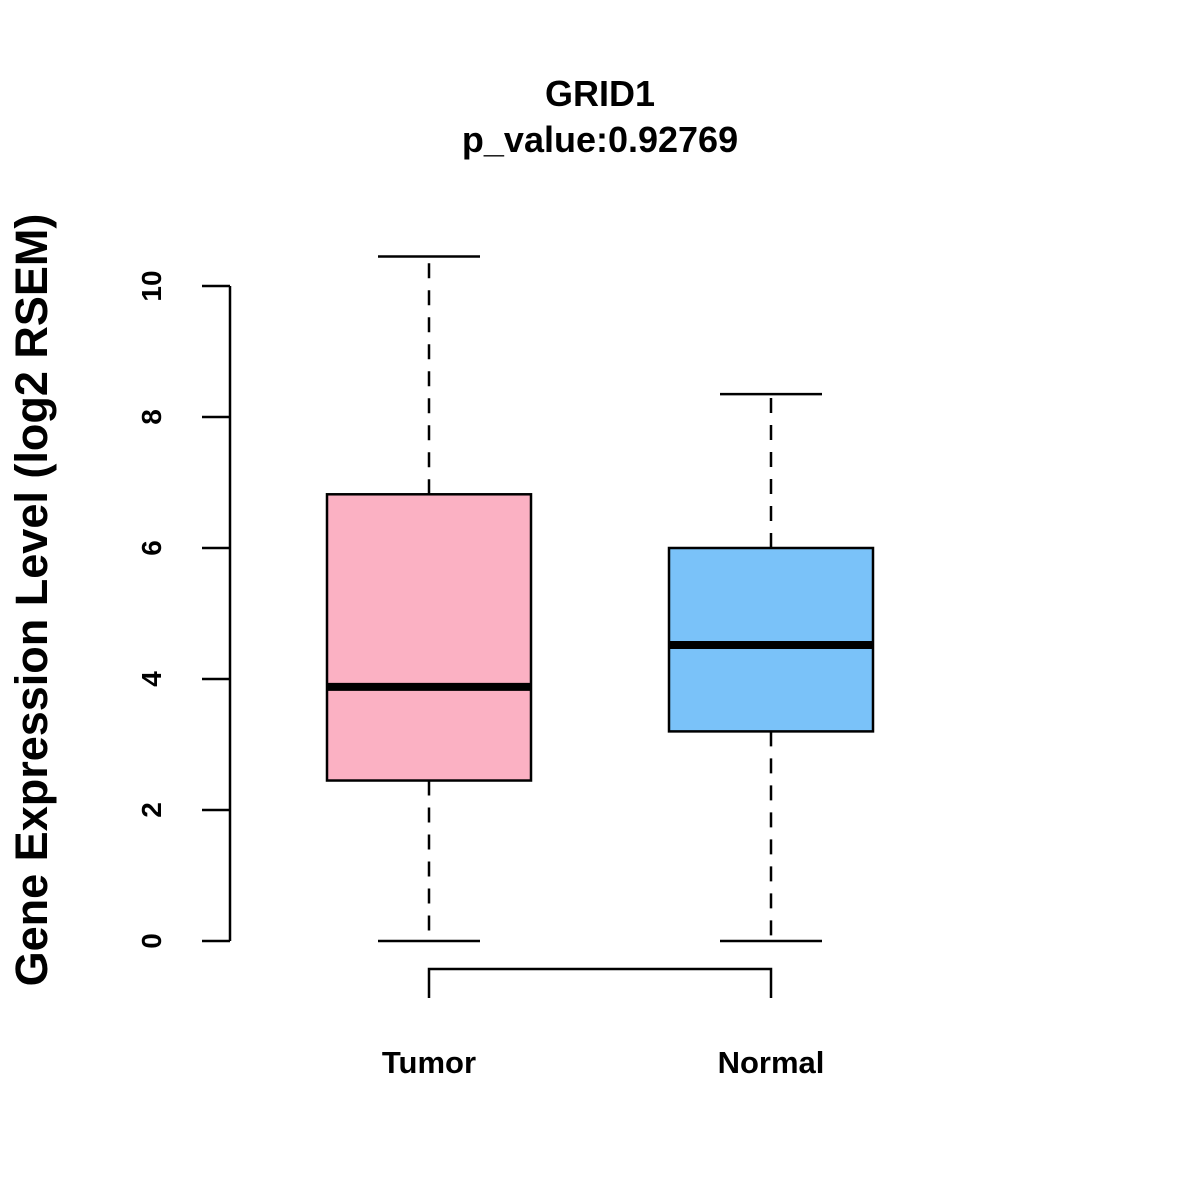 The image size is (1200, 1200). What do you see at coordinates (771, 639) in the screenshot?
I see `iqr-box-normal` at bounding box center [771, 639].